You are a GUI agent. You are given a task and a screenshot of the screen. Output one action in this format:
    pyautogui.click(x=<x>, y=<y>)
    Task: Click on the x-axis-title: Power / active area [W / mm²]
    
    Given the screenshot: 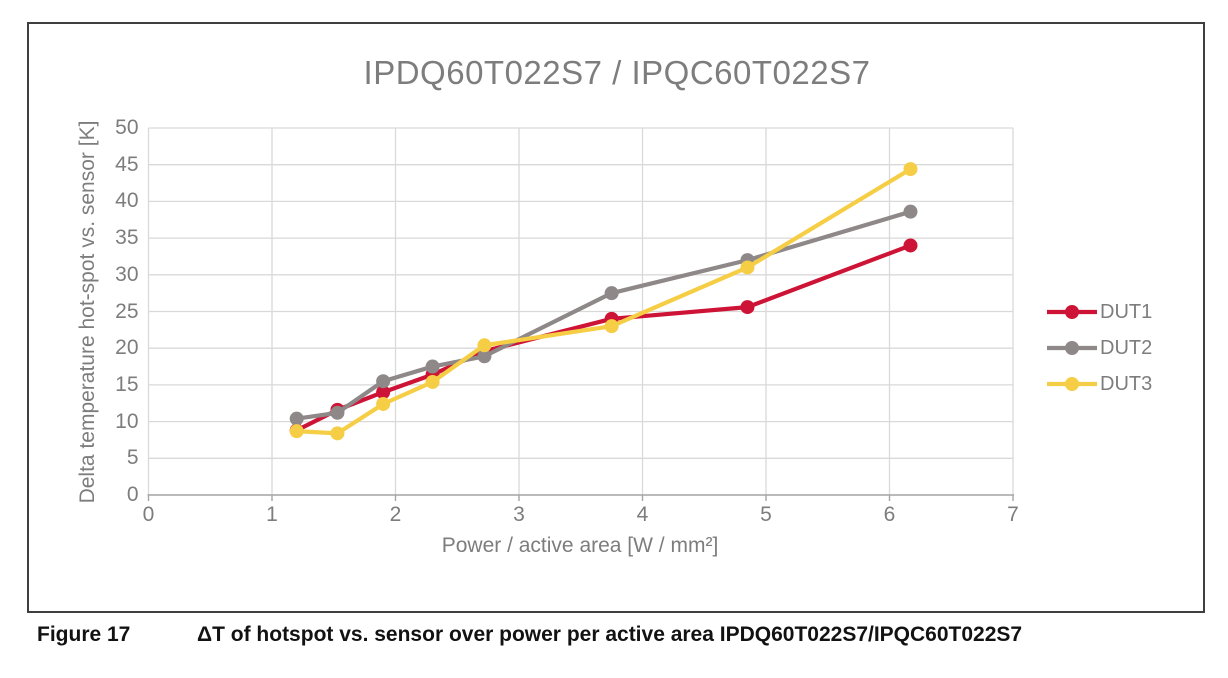 What is the action you would take?
    pyautogui.click(x=580, y=545)
    